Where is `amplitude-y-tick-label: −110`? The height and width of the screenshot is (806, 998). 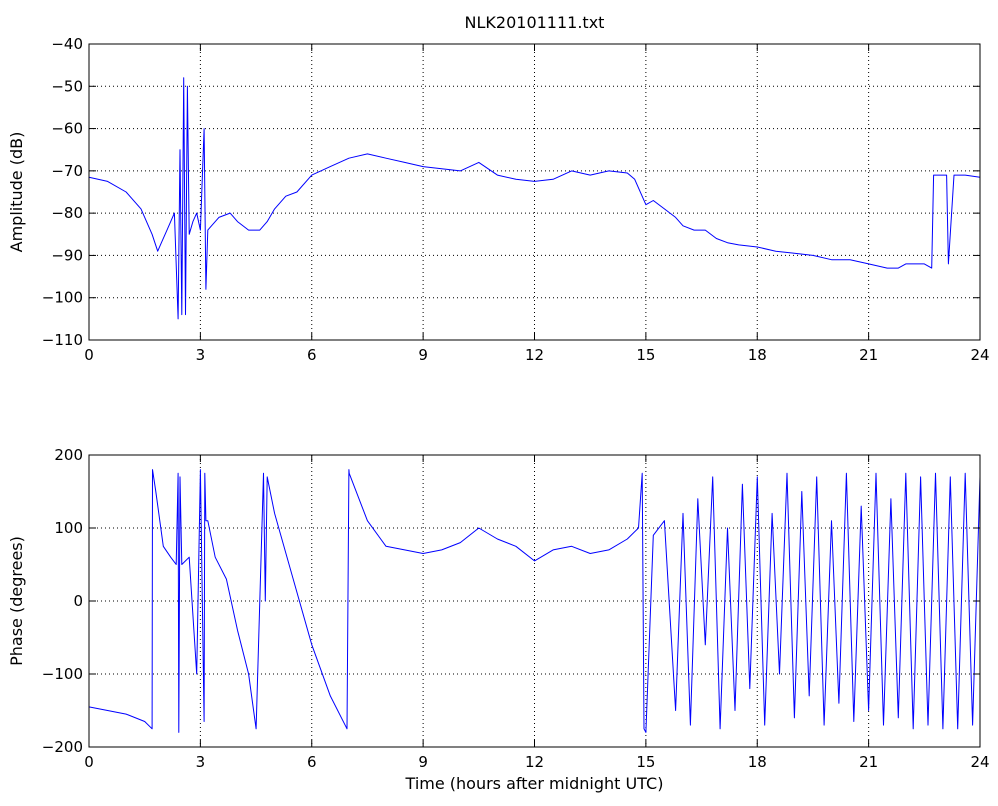 amplitude-y-tick-label: −110 is located at coordinates (62, 340).